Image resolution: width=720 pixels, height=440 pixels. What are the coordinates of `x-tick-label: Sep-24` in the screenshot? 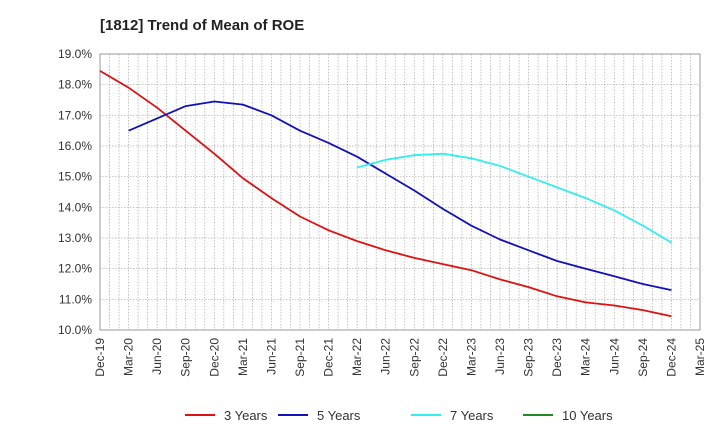 It's located at (643, 357).